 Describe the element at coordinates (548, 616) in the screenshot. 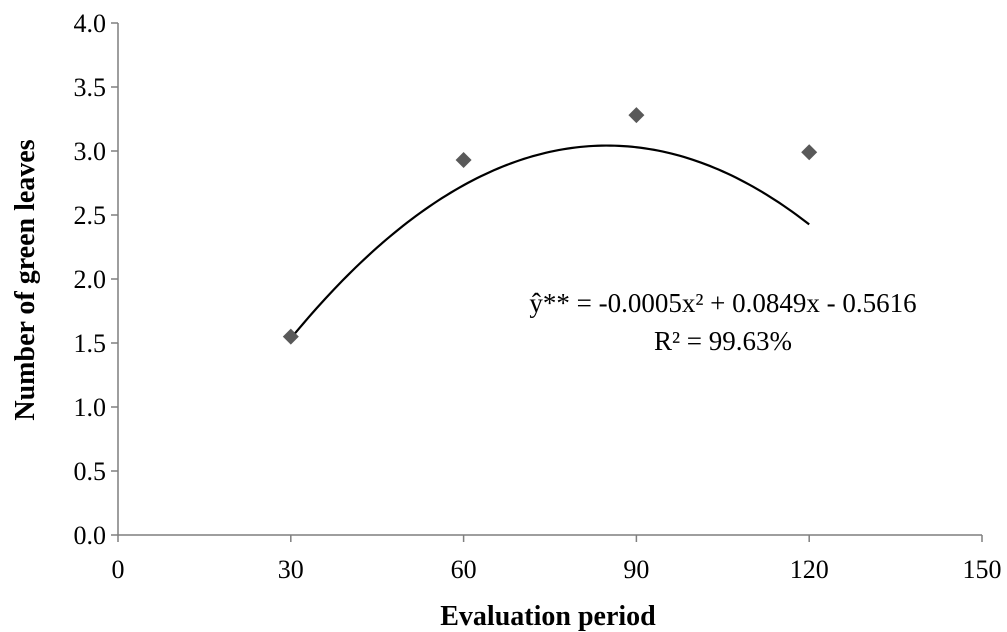

I see `x-axis-title: Evaluation period` at that location.